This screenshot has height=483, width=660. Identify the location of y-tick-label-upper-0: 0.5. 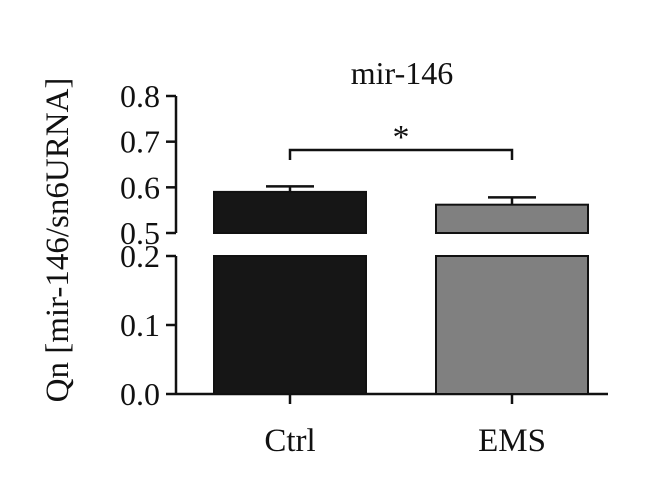
(140, 233).